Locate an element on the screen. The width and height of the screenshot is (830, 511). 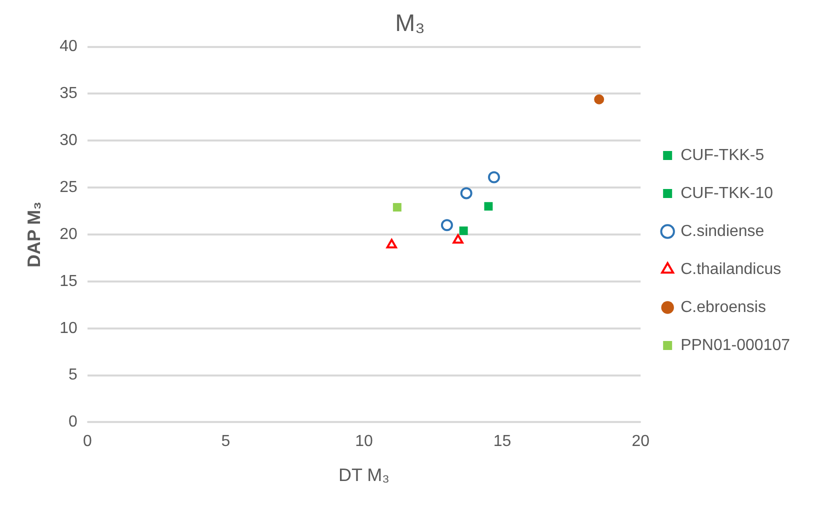
x-tick-label: 0 is located at coordinates (87, 441).